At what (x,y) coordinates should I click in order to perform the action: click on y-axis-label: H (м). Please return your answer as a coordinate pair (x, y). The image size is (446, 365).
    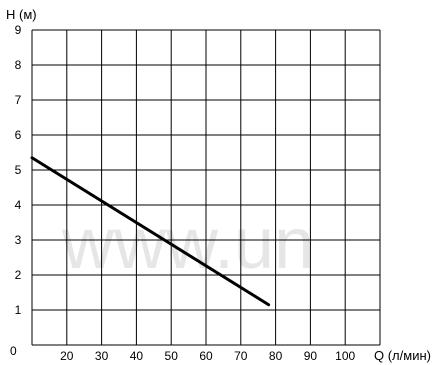
    Looking at the image, I should click on (21, 14).